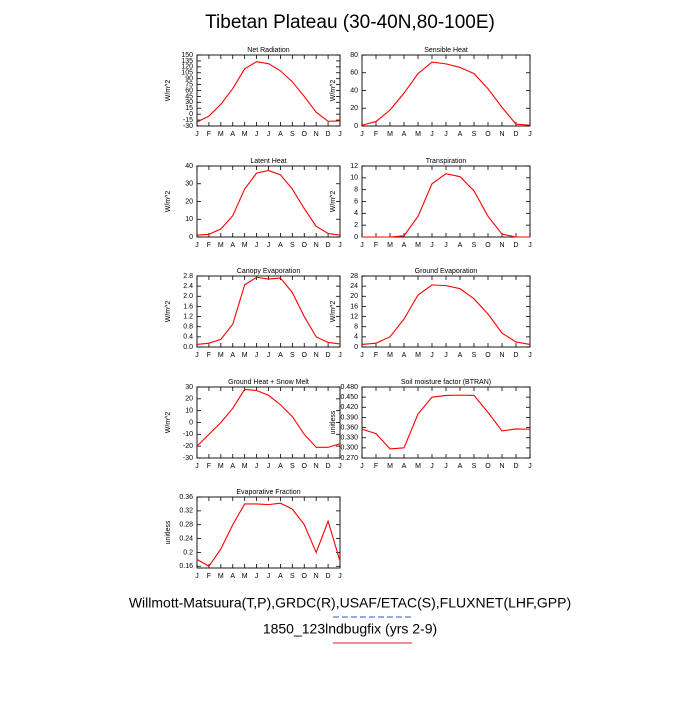  I want to click on panel-title: Latent Heat, so click(268, 161).